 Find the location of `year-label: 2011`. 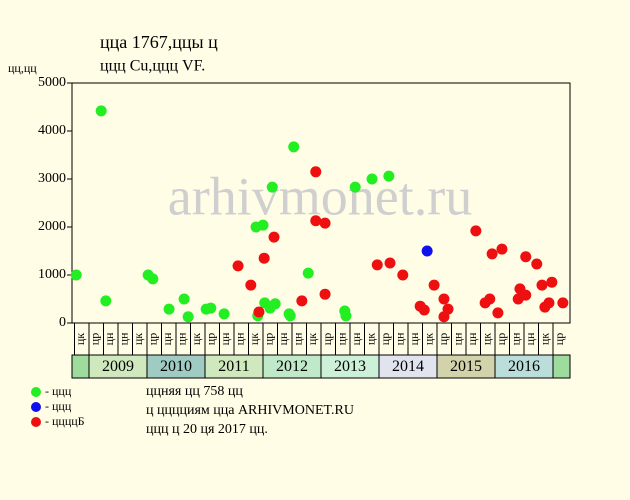

year-label: 2011 is located at coordinates (233, 366).